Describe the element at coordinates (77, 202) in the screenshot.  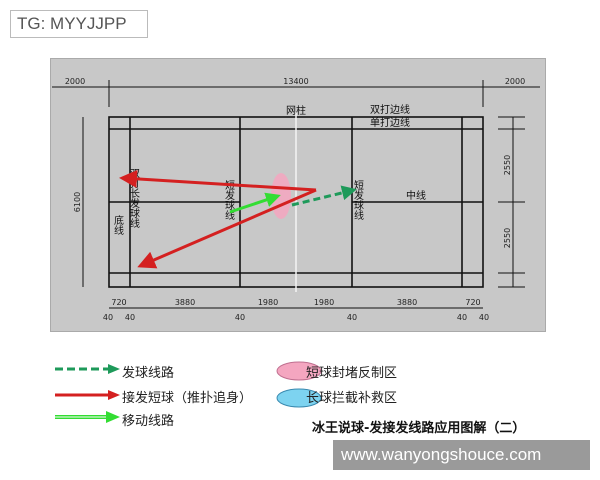
I see `svg-text: 6100` at that location.